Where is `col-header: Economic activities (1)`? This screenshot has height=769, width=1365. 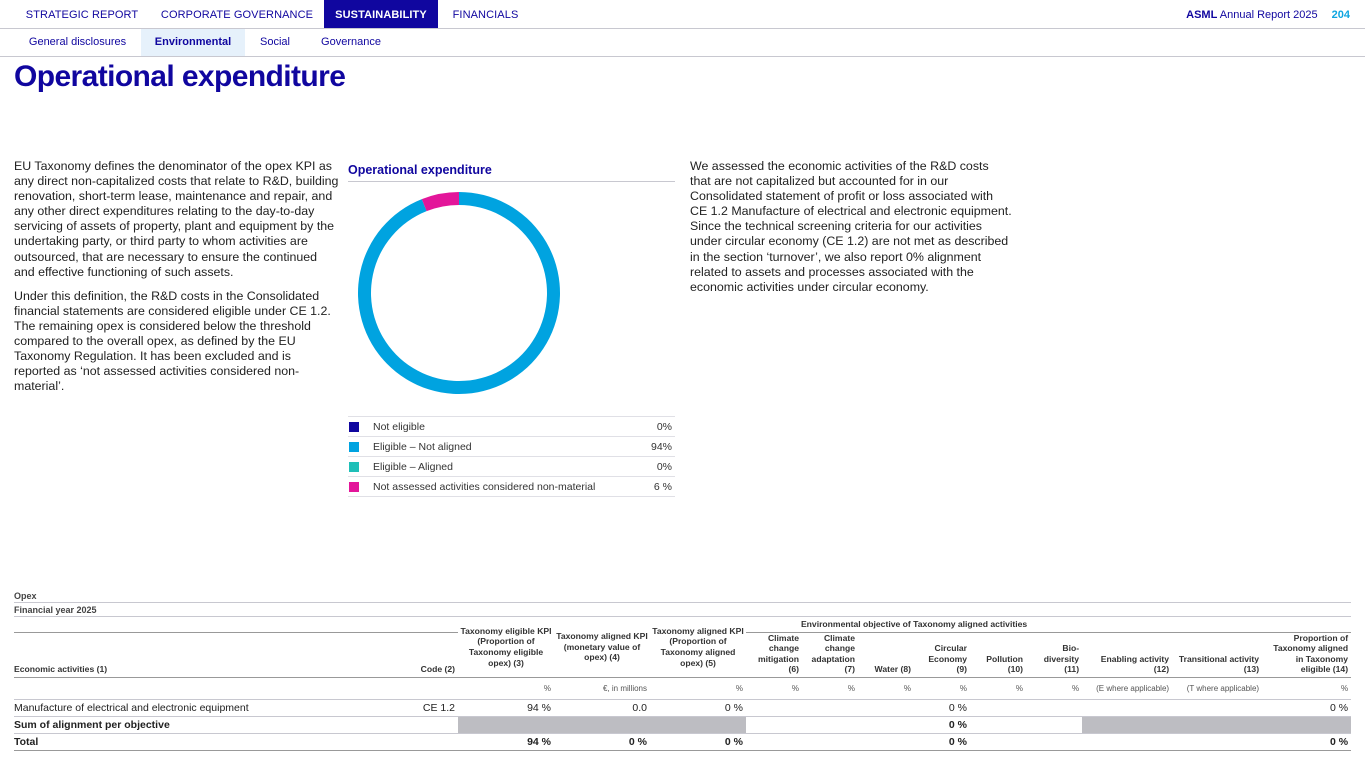
col-header: Economic activities (1) is located at coordinates (61, 669).